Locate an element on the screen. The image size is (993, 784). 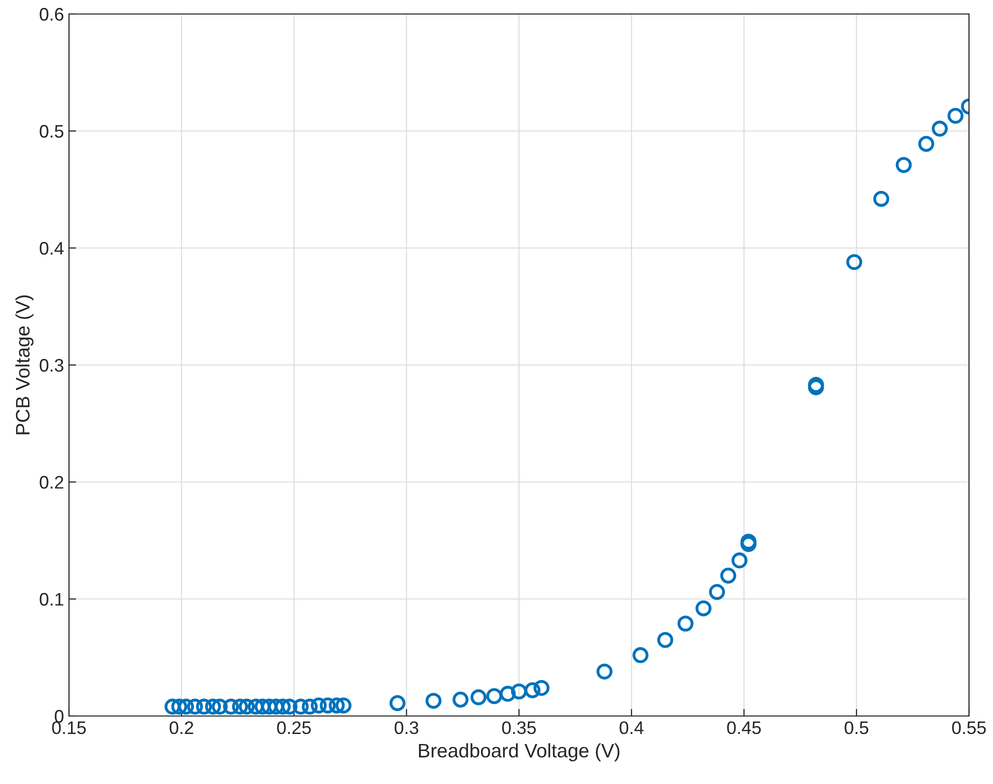
x-tick-label: 0.45 is located at coordinates (744, 727).